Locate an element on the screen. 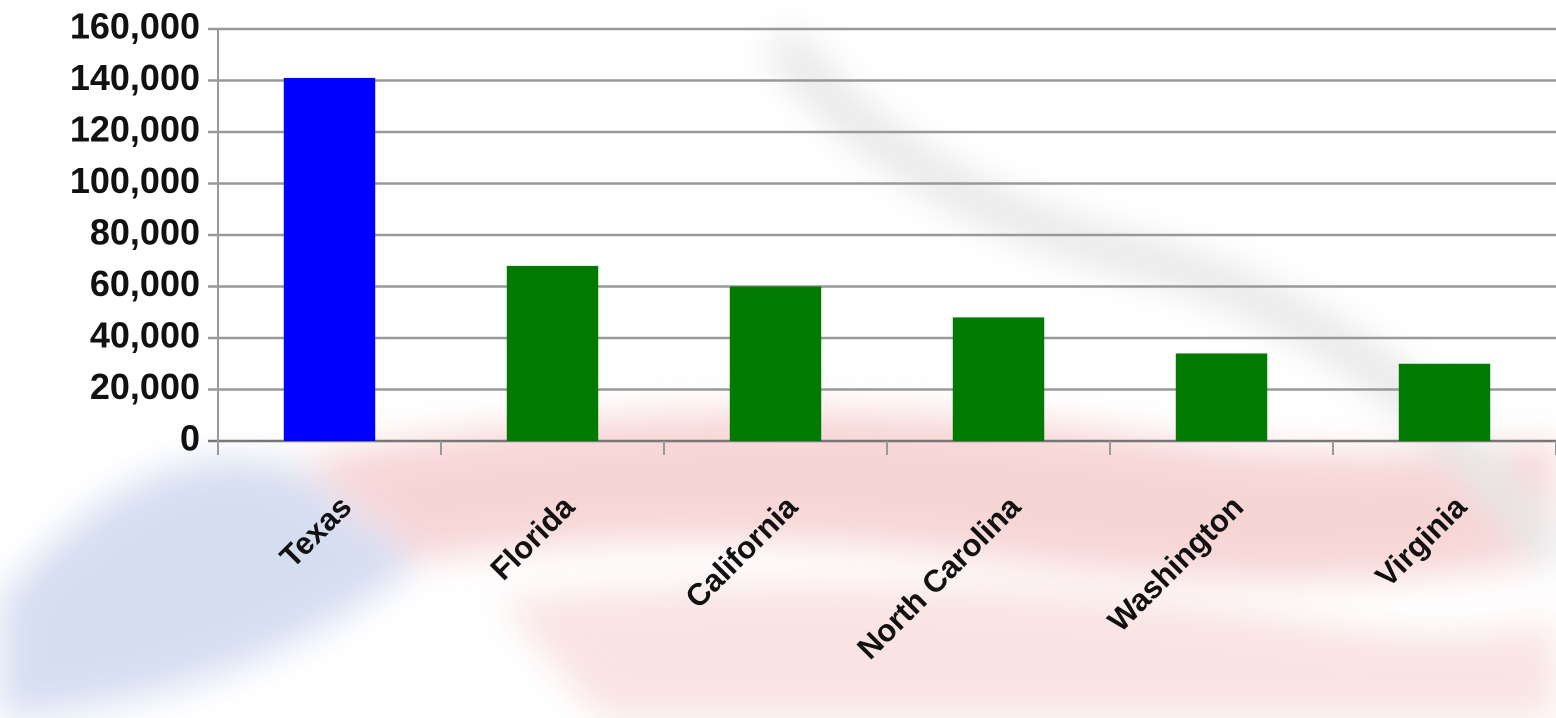 This screenshot has height=718, width=1556. y-tick-label: 20,000 is located at coordinates (145, 386).